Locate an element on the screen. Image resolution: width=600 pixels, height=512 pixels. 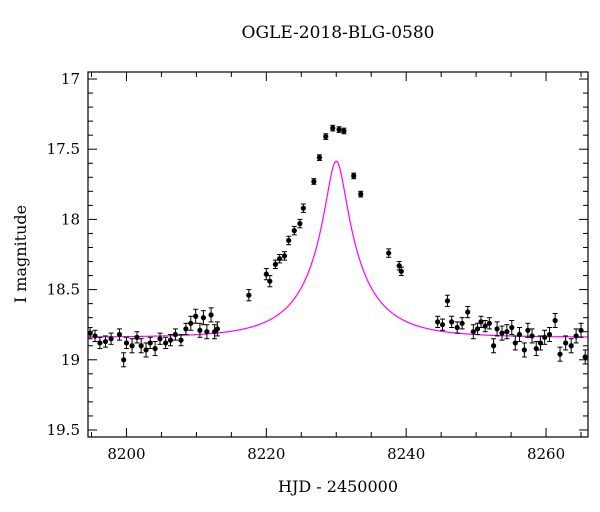
y-tick-label: 19.5 is located at coordinates (63, 430).